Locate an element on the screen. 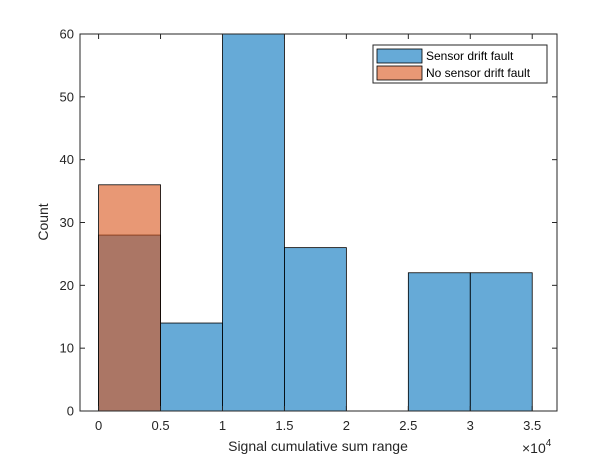 This screenshot has height=462, width=616. legend-swatch-sensor-drift-fault is located at coordinates (399, 56).